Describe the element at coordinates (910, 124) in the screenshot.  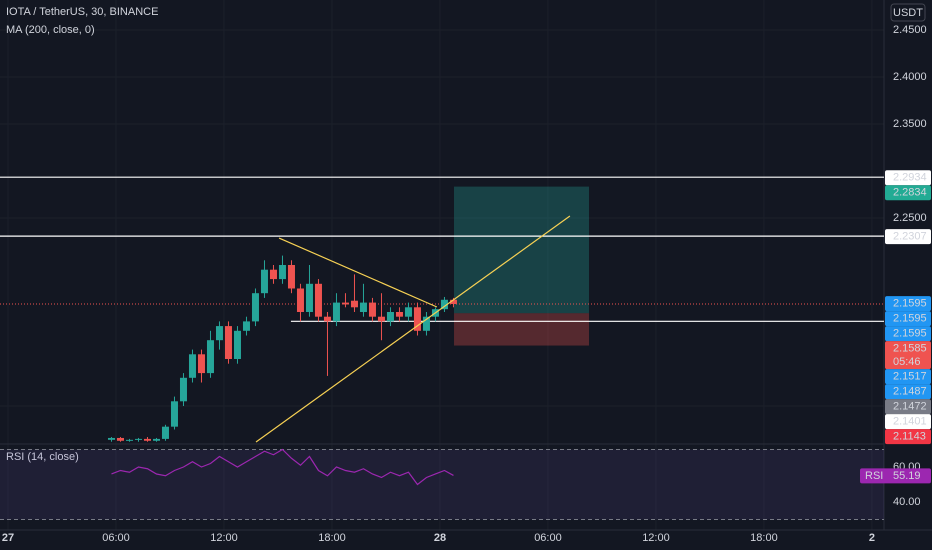
I see `y-tick-label: 2.3500` at that location.